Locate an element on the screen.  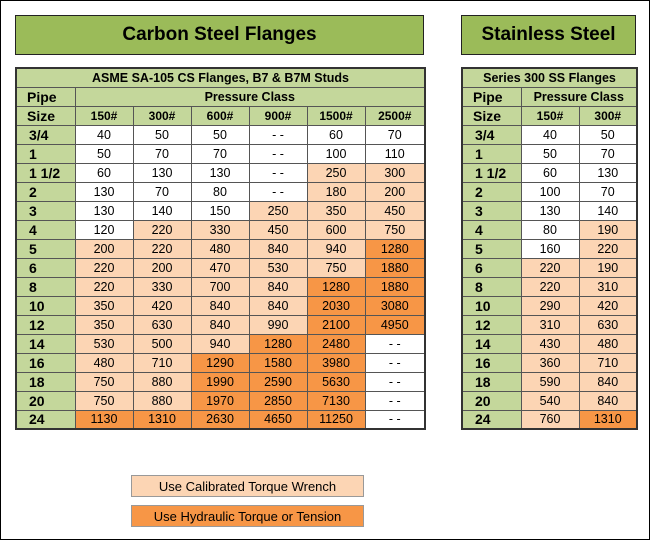
stainless-steel-title: Stainless Steel is located at coordinates (548, 35).